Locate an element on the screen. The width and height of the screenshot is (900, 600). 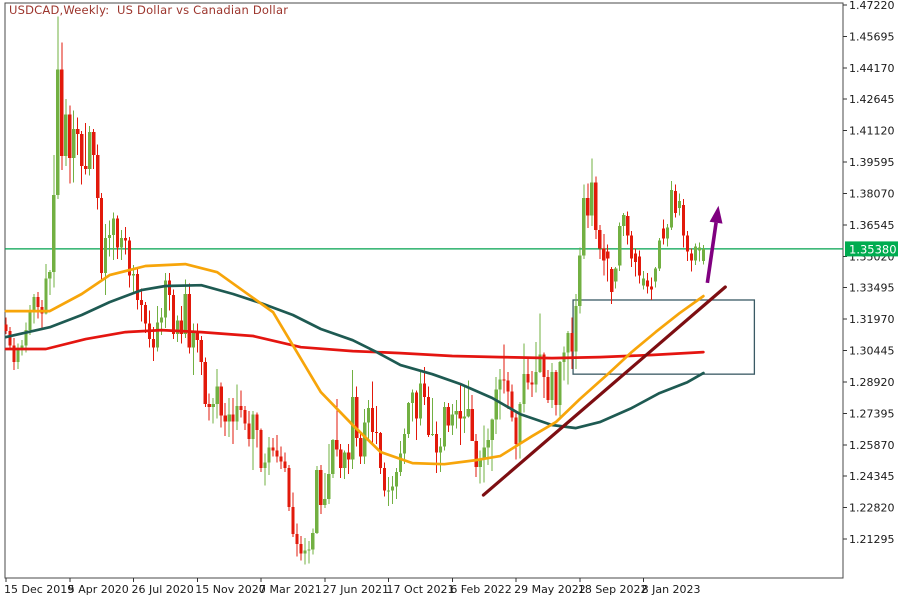
consolidation-rectangle is located at coordinates (664, 337).